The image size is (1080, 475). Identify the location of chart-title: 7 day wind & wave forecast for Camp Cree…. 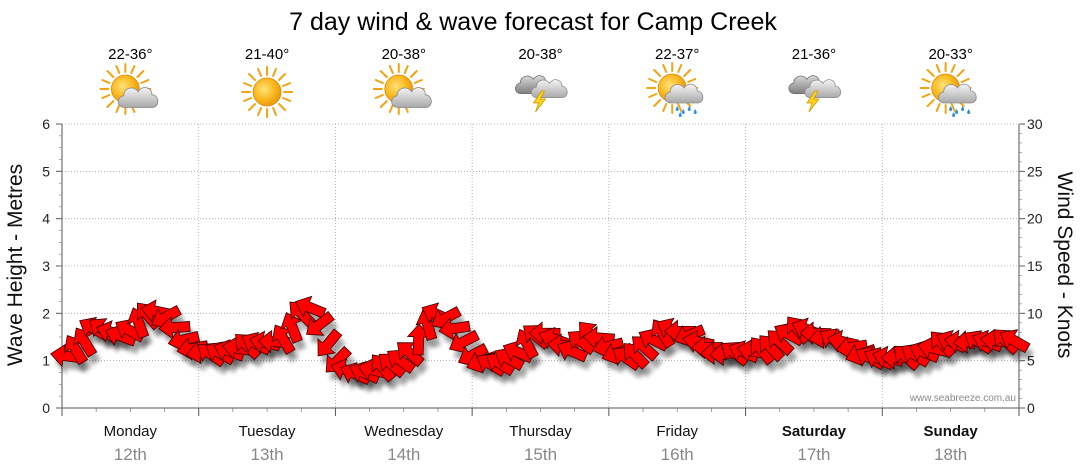
(533, 22).